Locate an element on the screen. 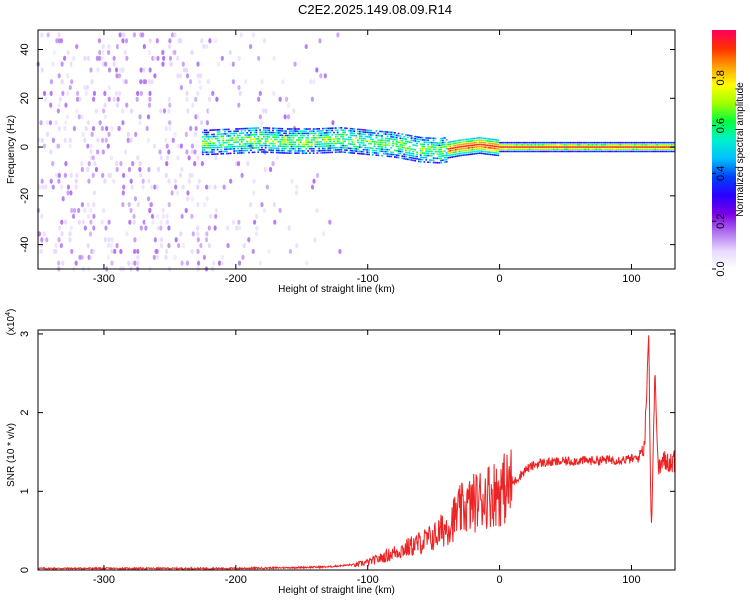 Image resolution: width=750 pixels, height=600 pixels. snr-y-tick-label: 0 is located at coordinates (25, 570).